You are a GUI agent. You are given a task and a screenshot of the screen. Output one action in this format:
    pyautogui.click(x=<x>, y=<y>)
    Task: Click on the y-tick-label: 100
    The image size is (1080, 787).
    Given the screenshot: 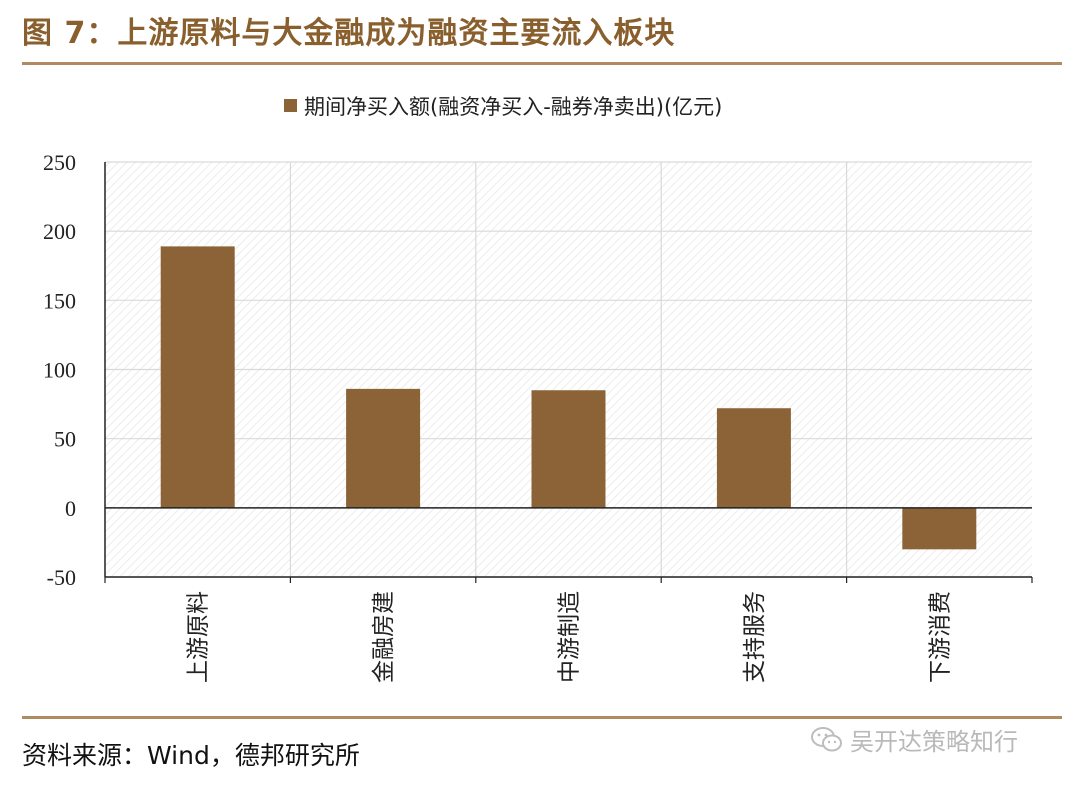 What is the action you would take?
    pyautogui.click(x=59, y=370)
    